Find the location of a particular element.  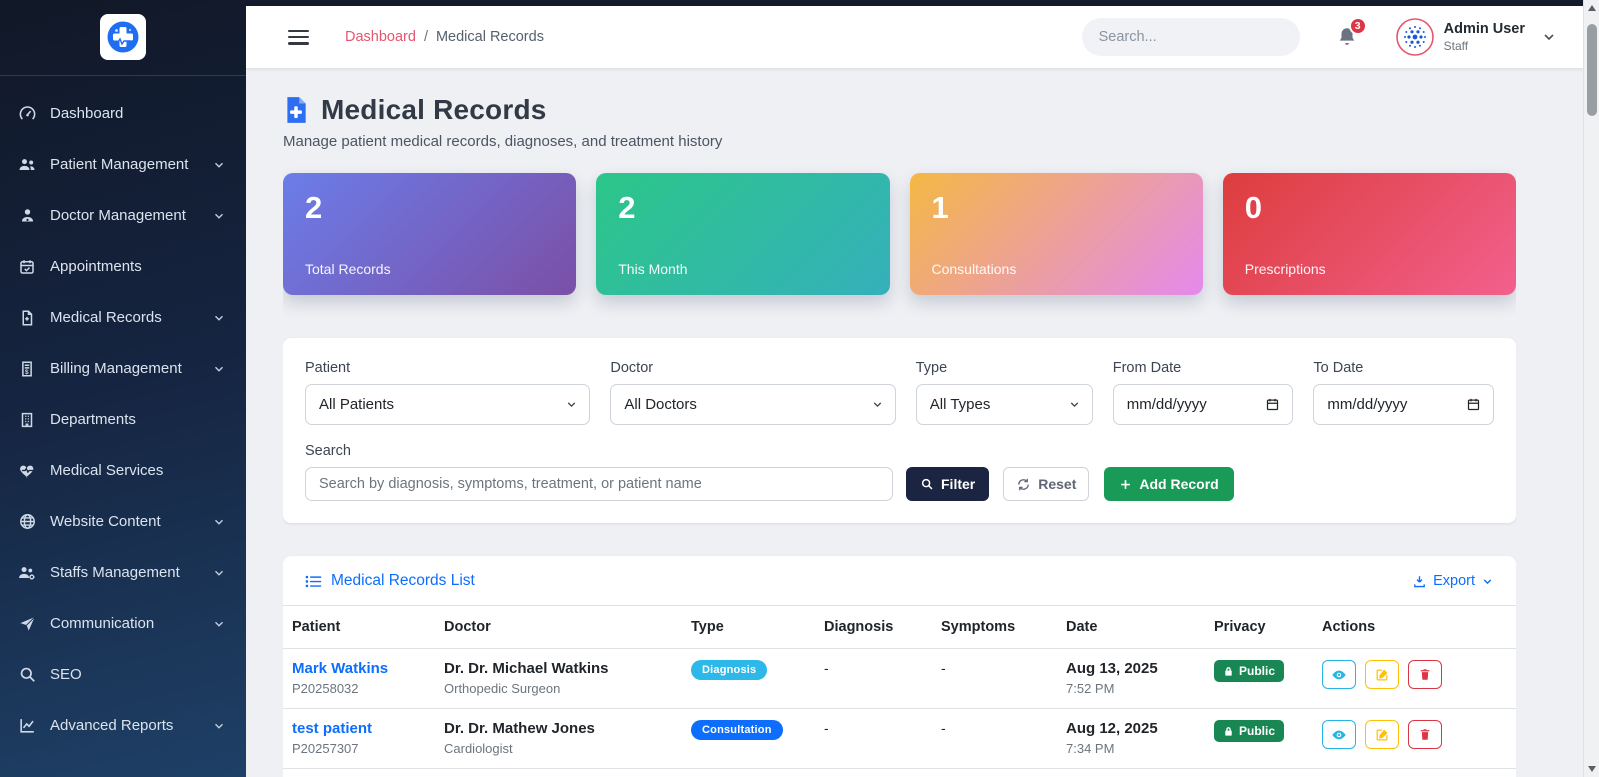

patient-name-link: Mark Watkins is located at coordinates (340, 668).